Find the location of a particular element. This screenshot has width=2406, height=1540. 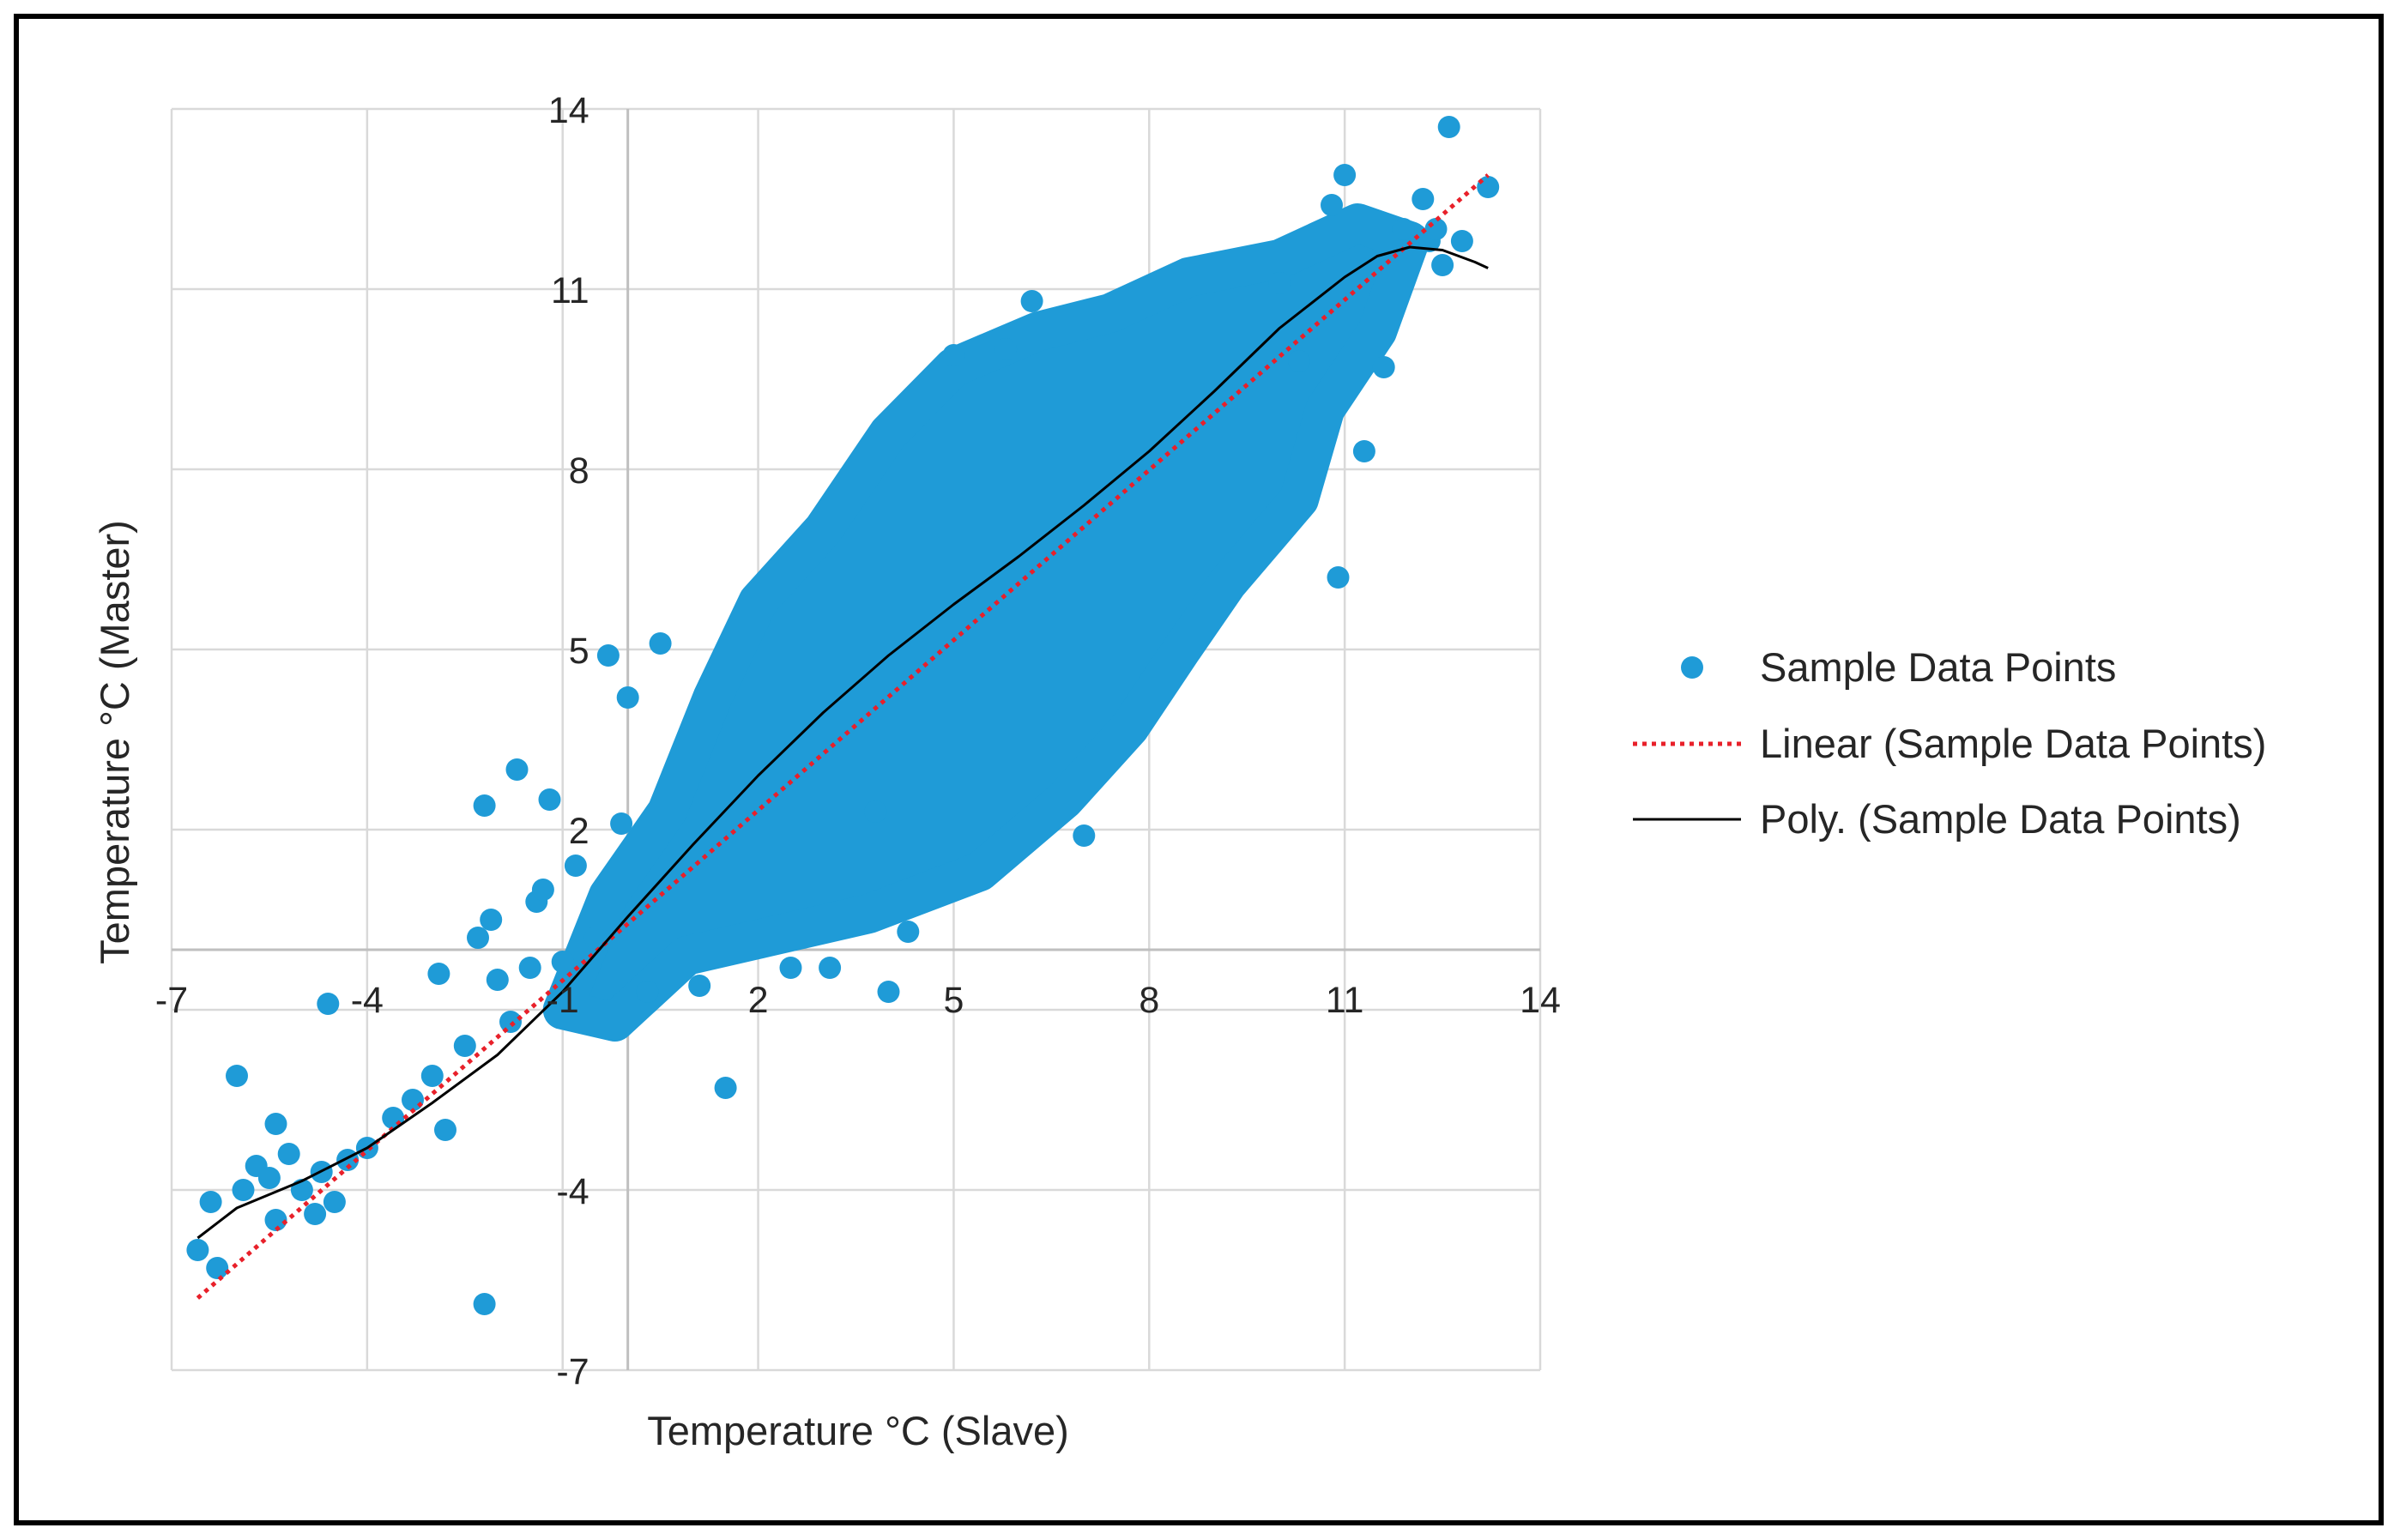

y-tick-label: 5 is located at coordinates (579, 651).